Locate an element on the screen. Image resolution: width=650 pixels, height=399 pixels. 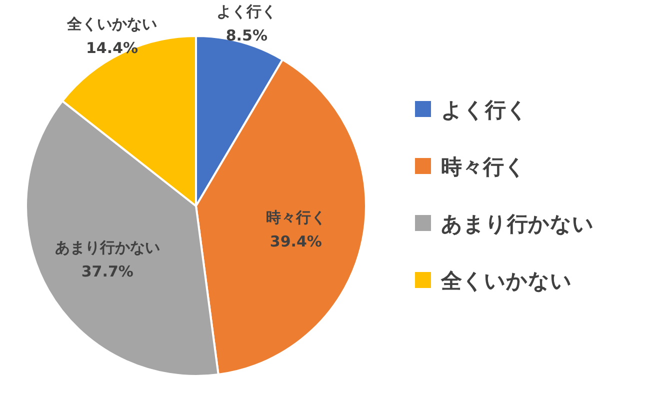
legend-label: 時々行く is located at coordinates (483, 167).